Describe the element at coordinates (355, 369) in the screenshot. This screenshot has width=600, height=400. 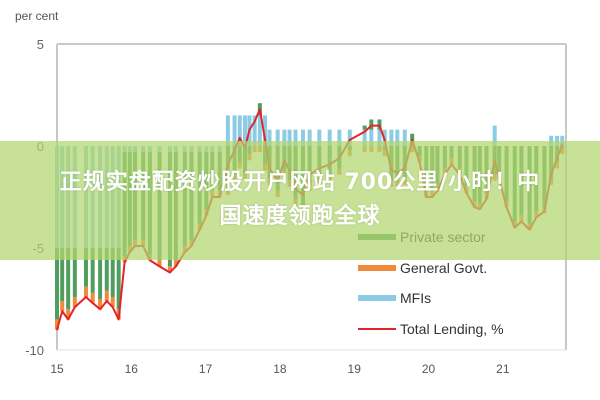
I see `x-tick-label: 19` at that location.